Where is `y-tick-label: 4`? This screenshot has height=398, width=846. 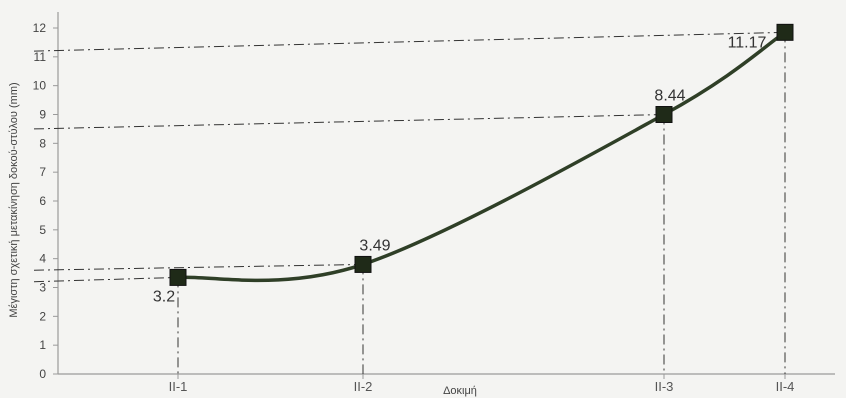
y-tick-label: 4 is located at coordinates (42, 259).